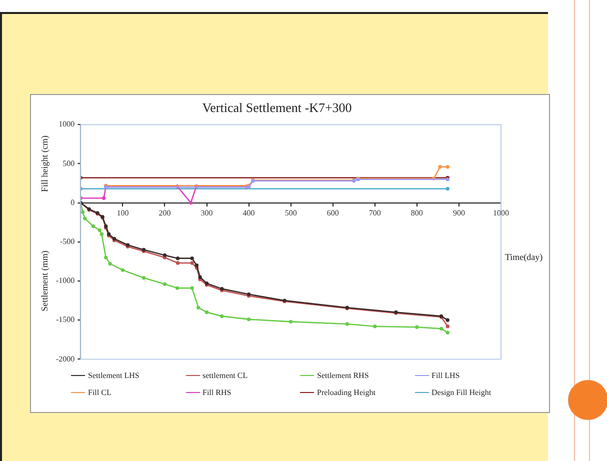  I want to click on y-tick-label: 1000, so click(66, 124).